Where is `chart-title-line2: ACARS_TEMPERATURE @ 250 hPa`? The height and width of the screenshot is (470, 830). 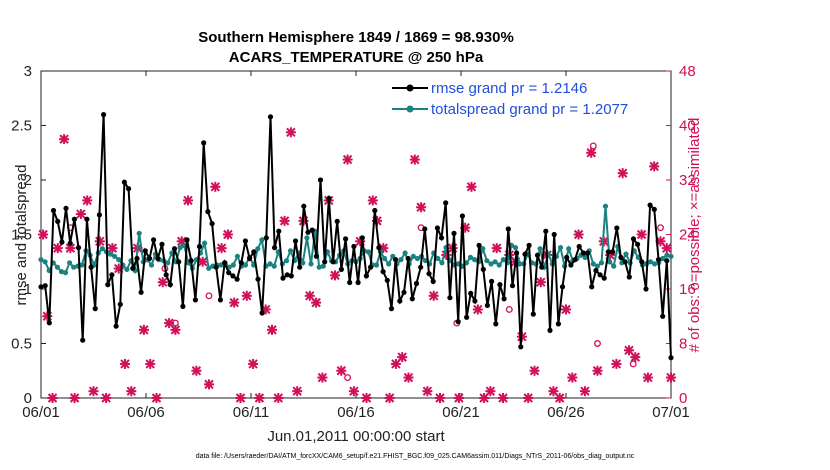 chart-title-line2: ACARS_TEMPERATURE @ 250 hPa is located at coordinates (356, 57).